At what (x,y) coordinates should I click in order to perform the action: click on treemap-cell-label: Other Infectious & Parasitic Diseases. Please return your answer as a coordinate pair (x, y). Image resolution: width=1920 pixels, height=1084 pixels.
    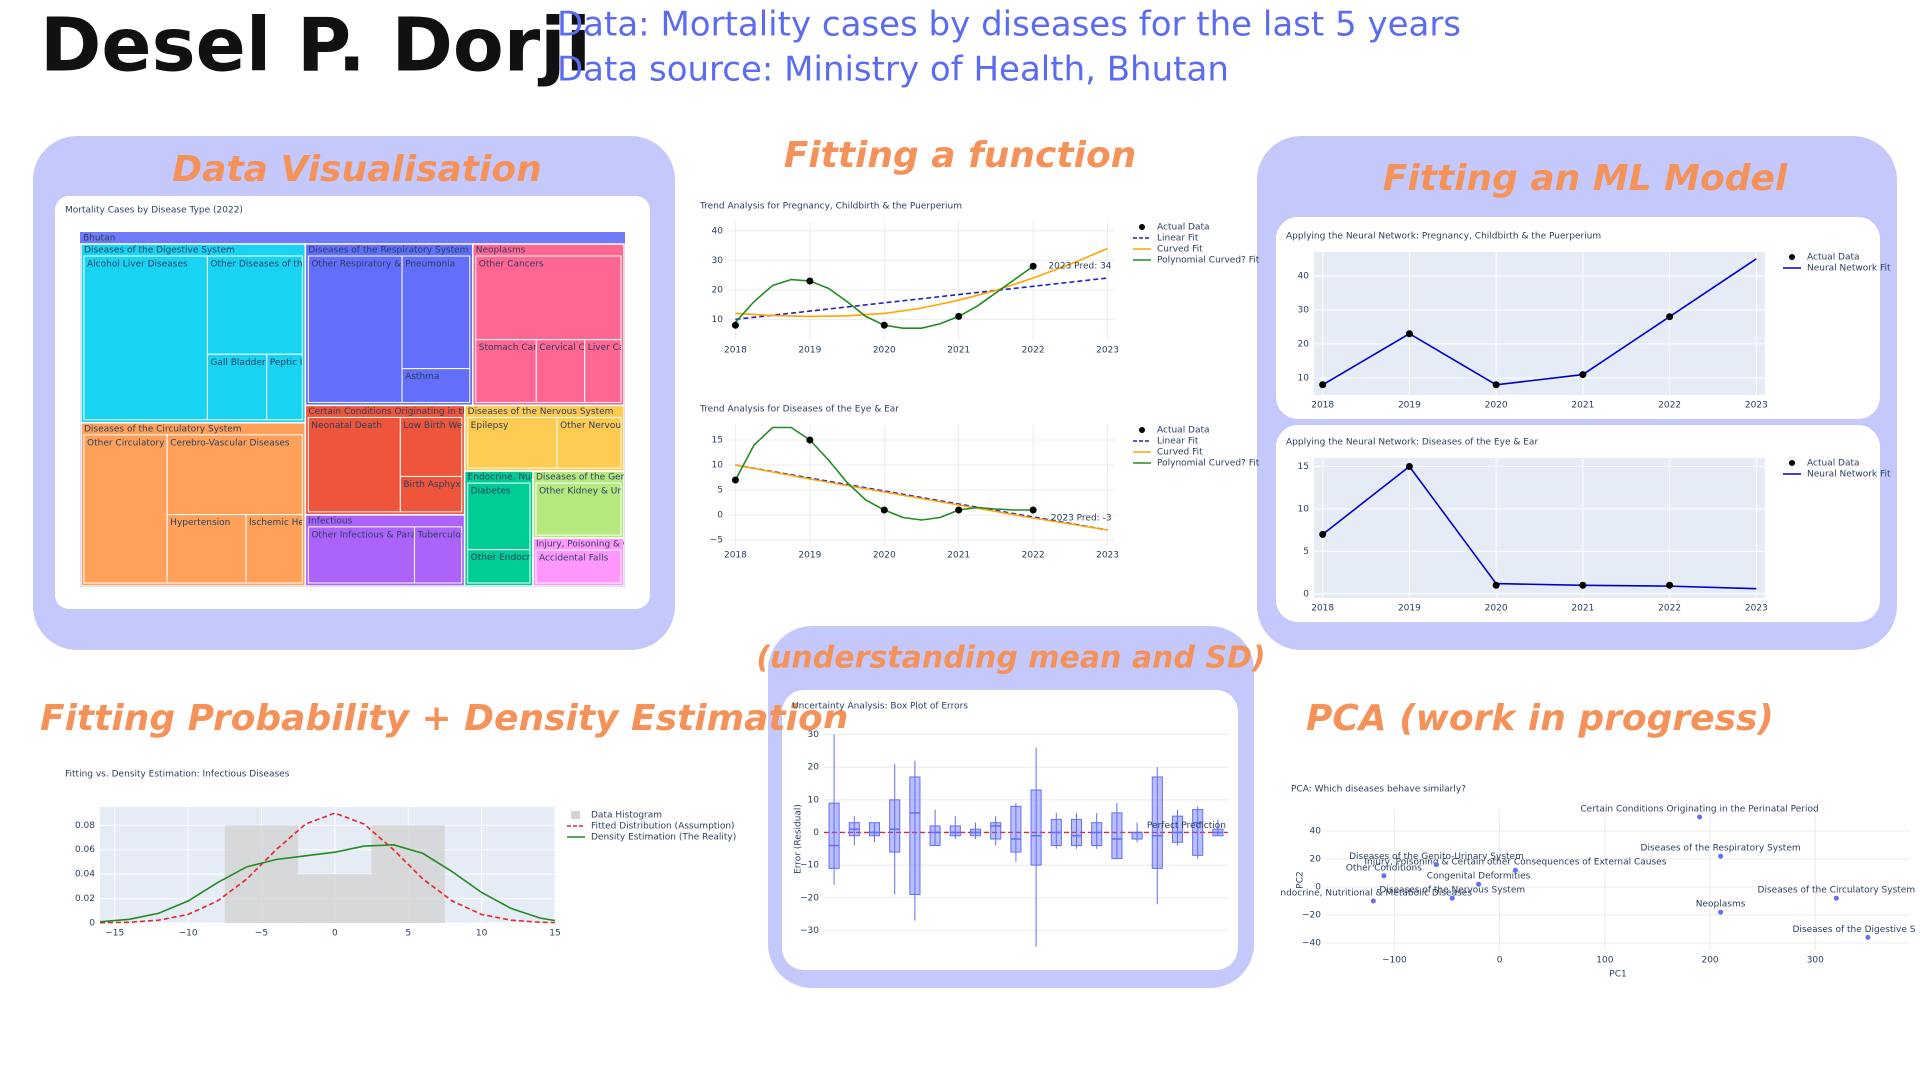
    Looking at the image, I should click on (394, 535).